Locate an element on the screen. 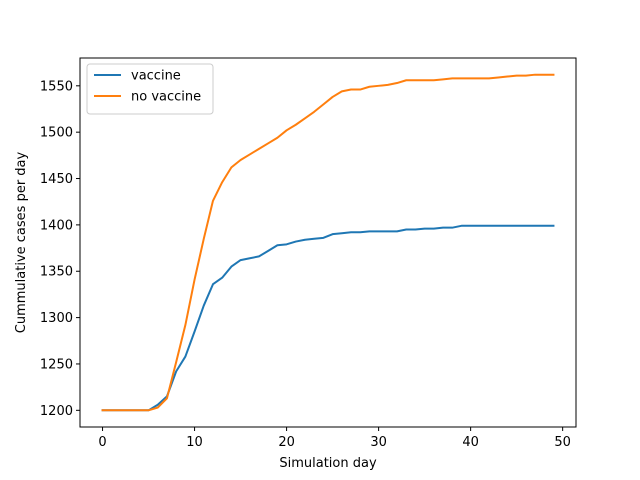  x-axis-ticks: 0 10 20 30 40 50 is located at coordinates (334, 438).